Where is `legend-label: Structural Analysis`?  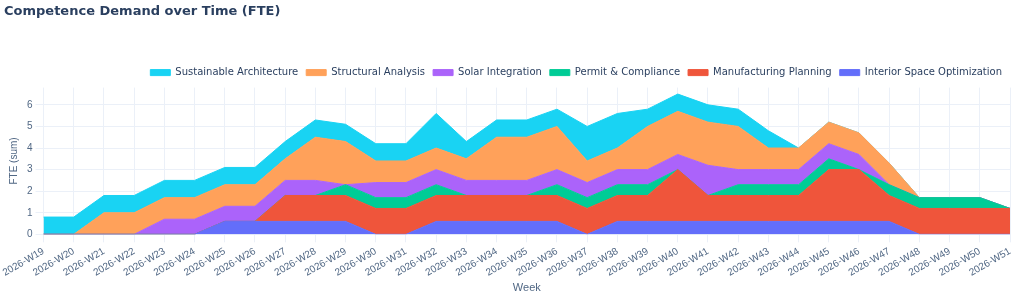
legend-label: Structural Analysis is located at coordinates (378, 72).